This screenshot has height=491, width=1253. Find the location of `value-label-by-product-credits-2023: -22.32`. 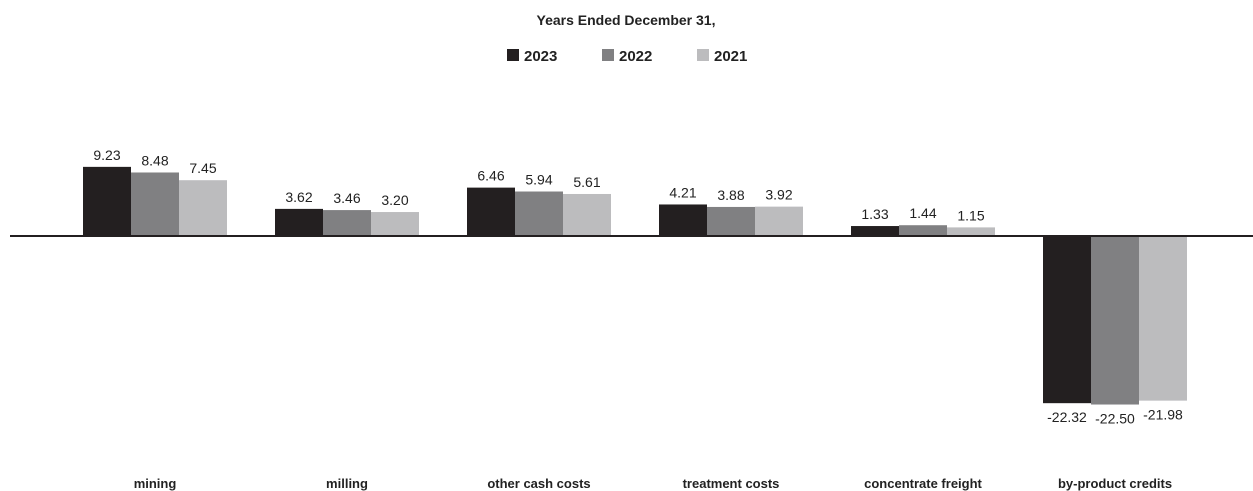

value-label-by-product-credits-2023: -22.32 is located at coordinates (1067, 417).